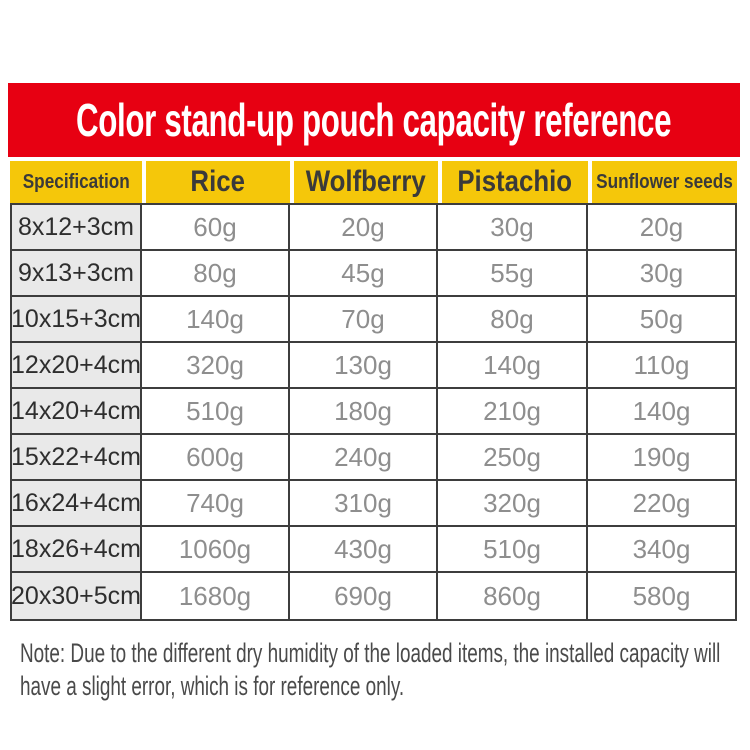 The width and height of the screenshot is (750, 750). What do you see at coordinates (364, 412) in the screenshot?
I see `capacity-cell: 180g` at bounding box center [364, 412].